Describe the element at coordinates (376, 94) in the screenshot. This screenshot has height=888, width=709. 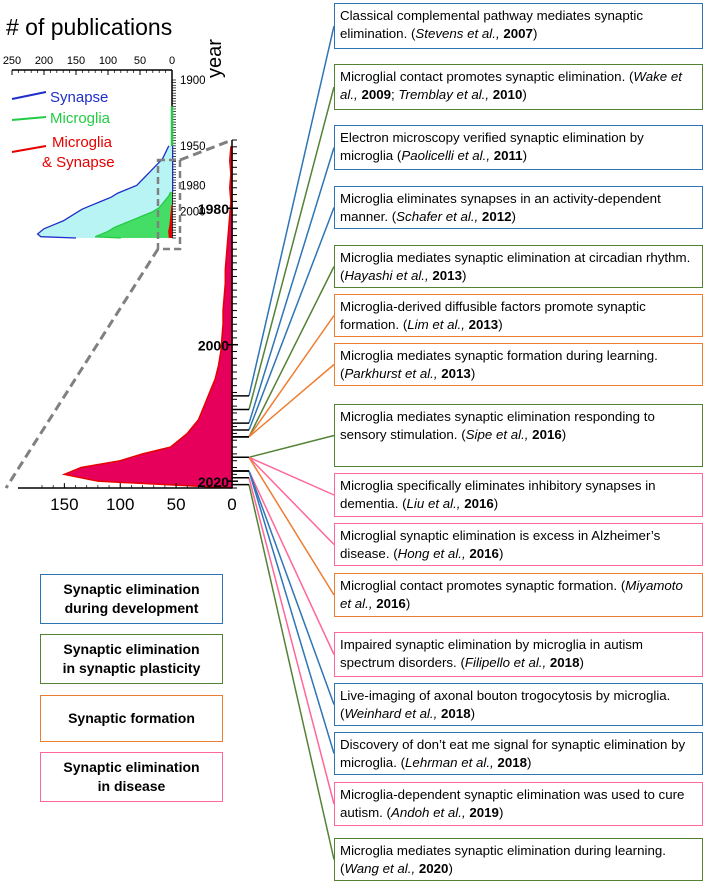
I see `entry-year: 2009` at that location.